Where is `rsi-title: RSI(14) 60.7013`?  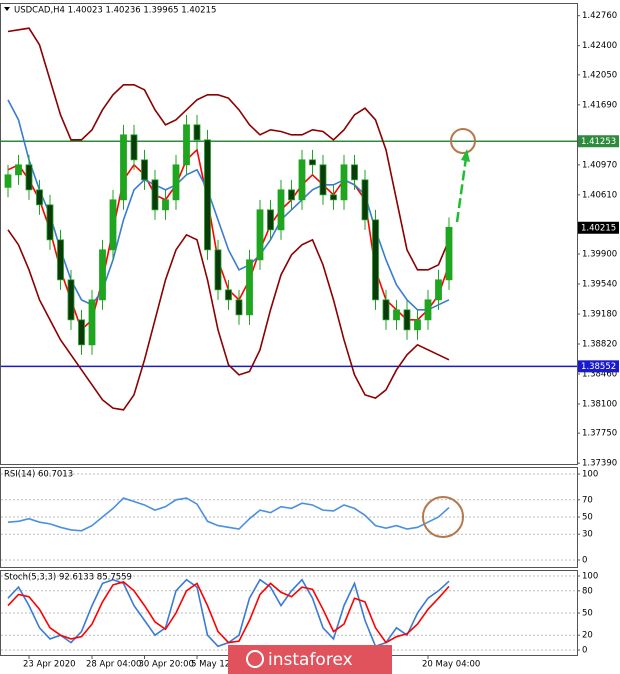
rsi-title: RSI(14) 60.7013 is located at coordinates (38, 475).